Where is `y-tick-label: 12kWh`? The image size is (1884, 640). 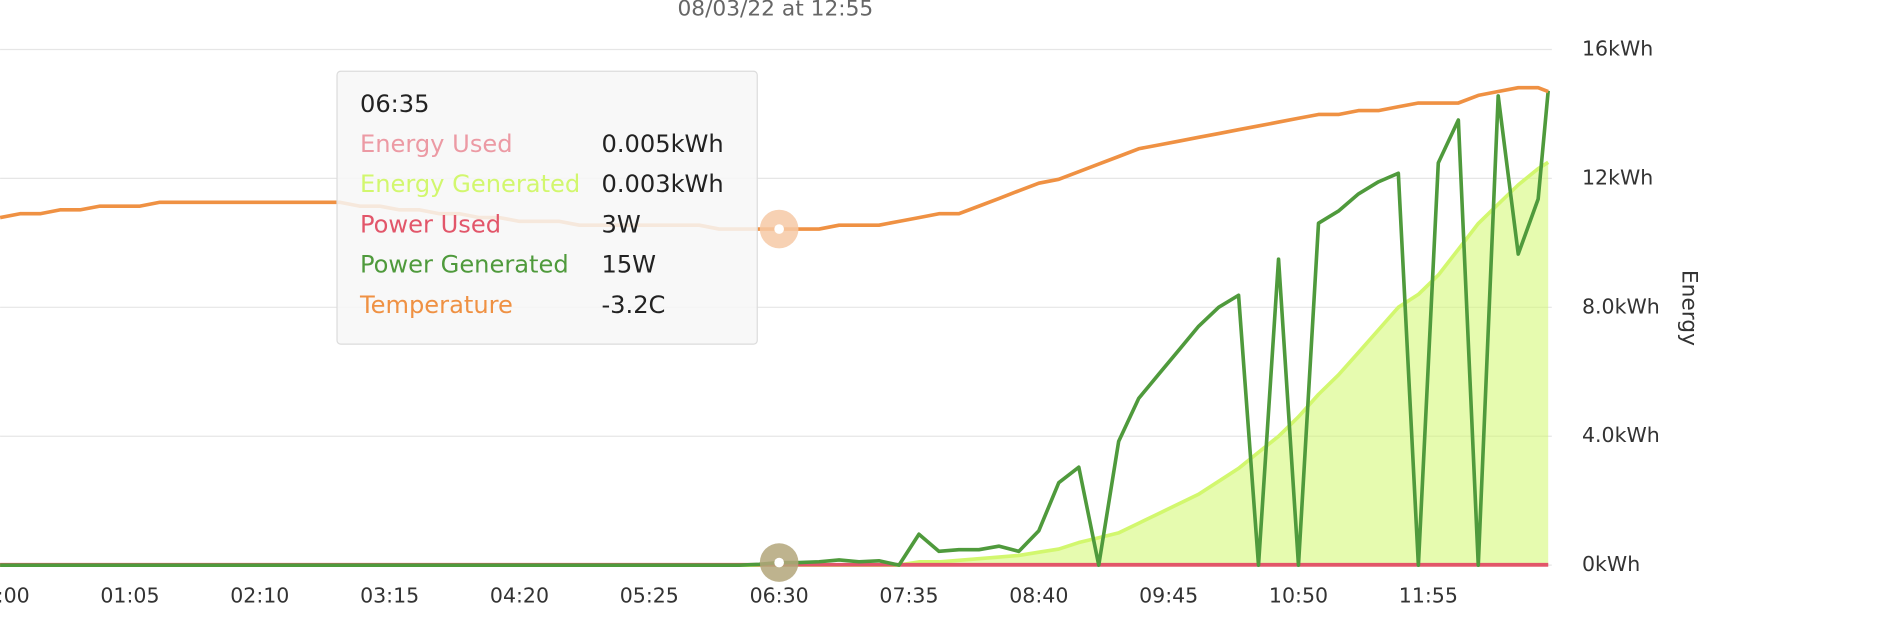 y-tick-label: 12kWh is located at coordinates (1617, 177).